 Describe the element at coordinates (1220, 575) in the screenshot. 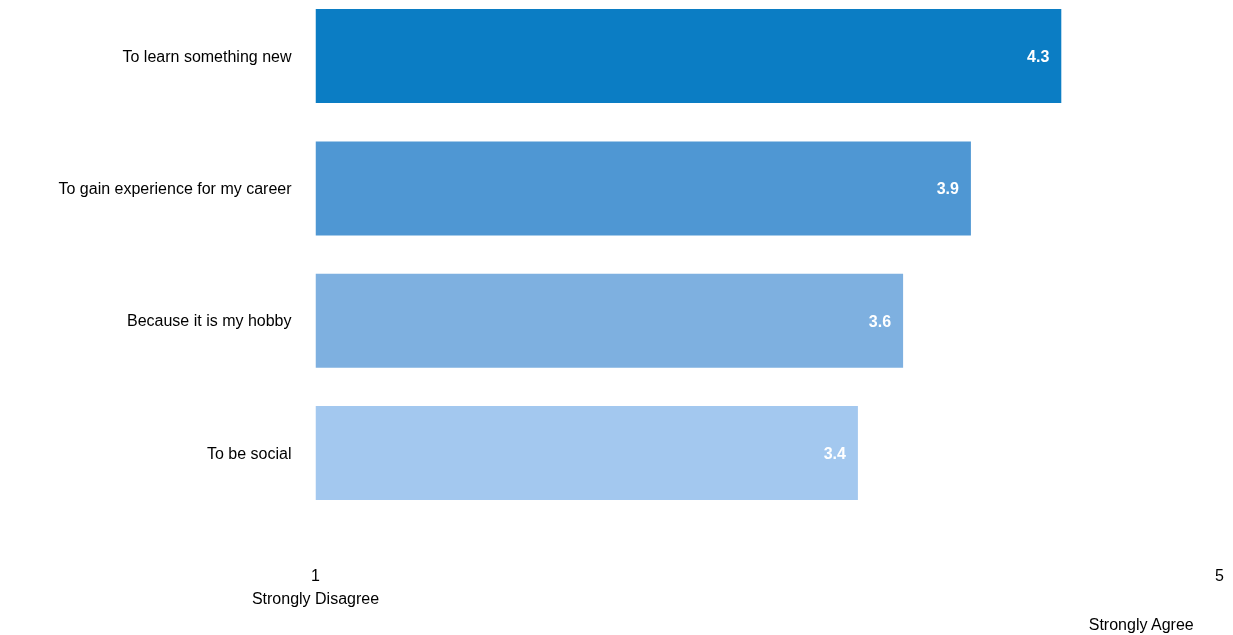

I see `x-tick-label: 5` at that location.